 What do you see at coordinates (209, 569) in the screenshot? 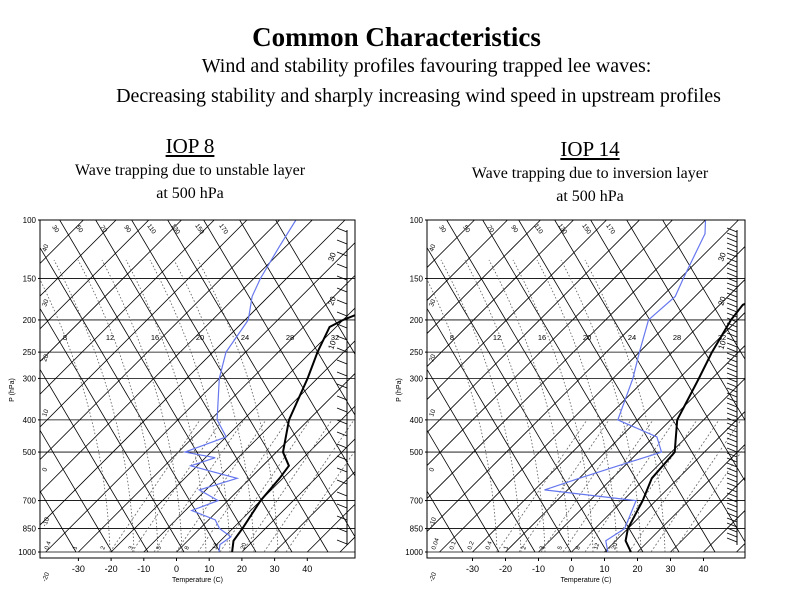
I see `x-tick-label: 10` at bounding box center [209, 569].